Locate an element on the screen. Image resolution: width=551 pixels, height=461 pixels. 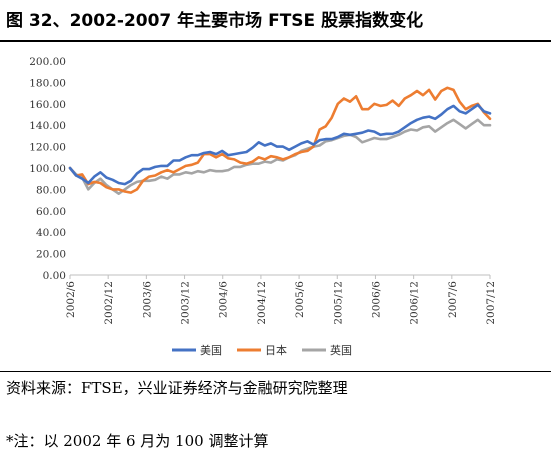
y-tick-label: 100.00 is located at coordinates (47, 169).